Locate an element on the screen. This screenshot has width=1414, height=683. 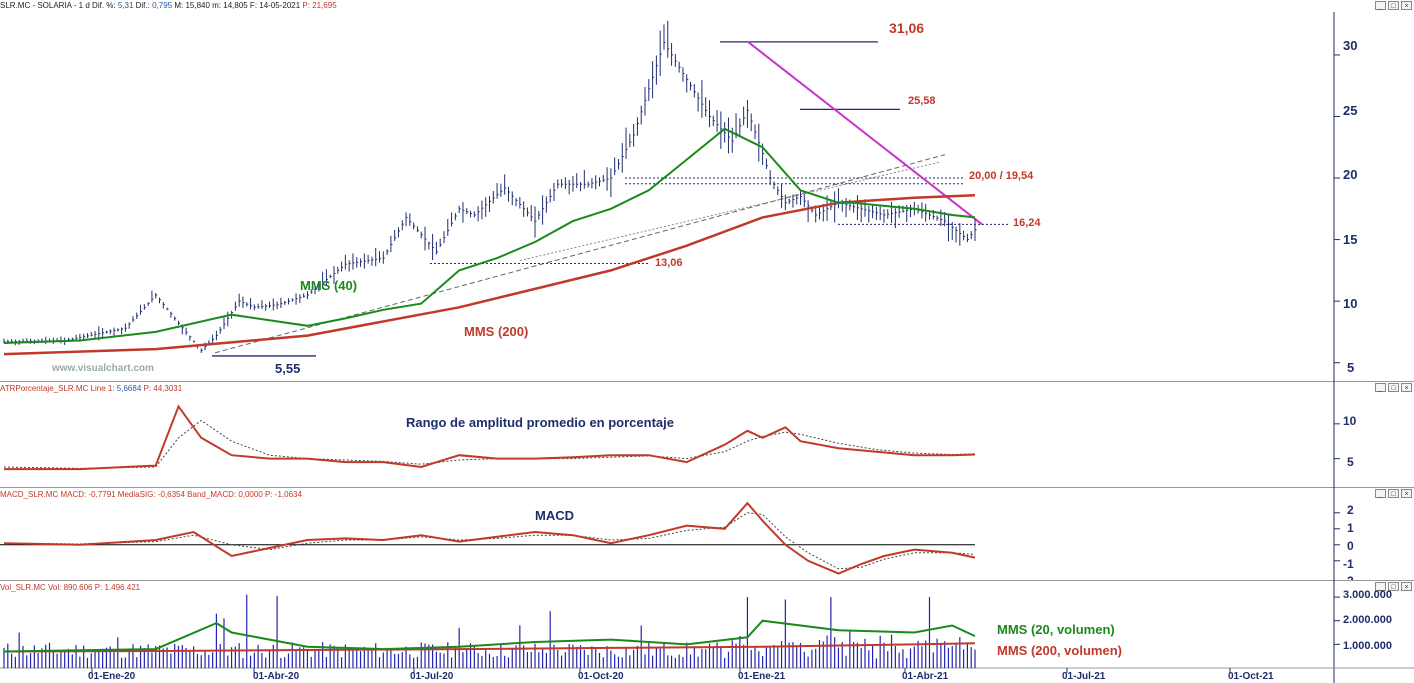
resistance-trendline is located at coordinates (865, 133).